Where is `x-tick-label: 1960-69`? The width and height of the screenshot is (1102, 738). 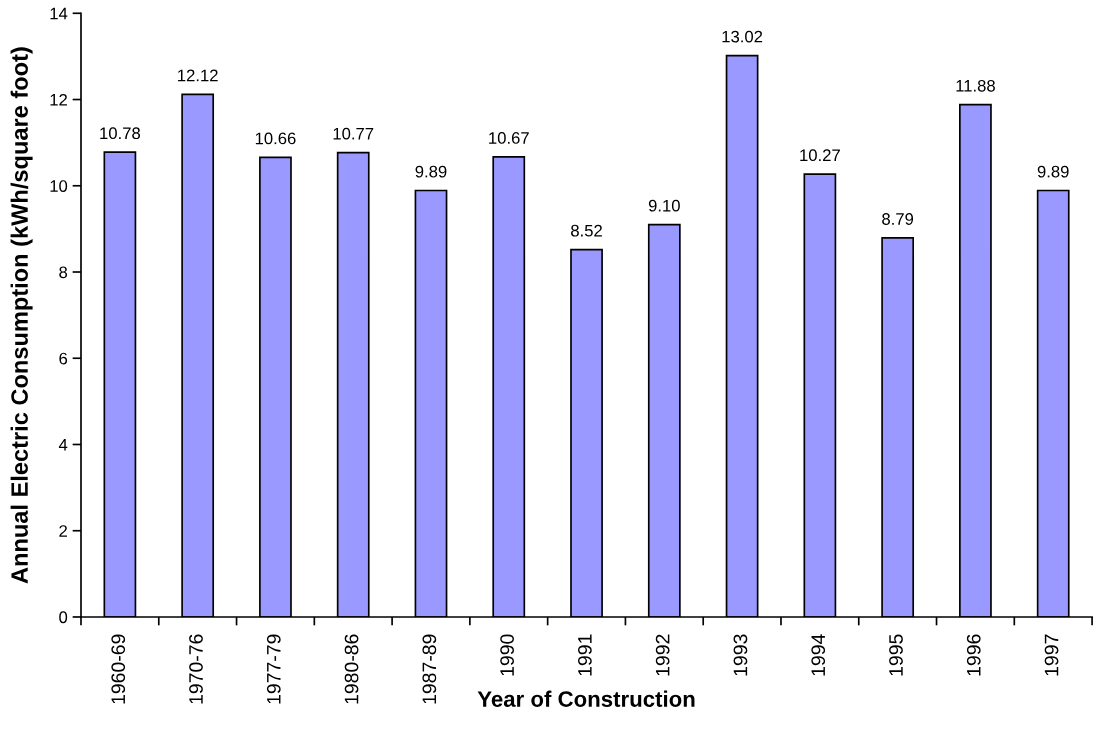
x-tick-label: 1960-69 is located at coordinates (118, 669).